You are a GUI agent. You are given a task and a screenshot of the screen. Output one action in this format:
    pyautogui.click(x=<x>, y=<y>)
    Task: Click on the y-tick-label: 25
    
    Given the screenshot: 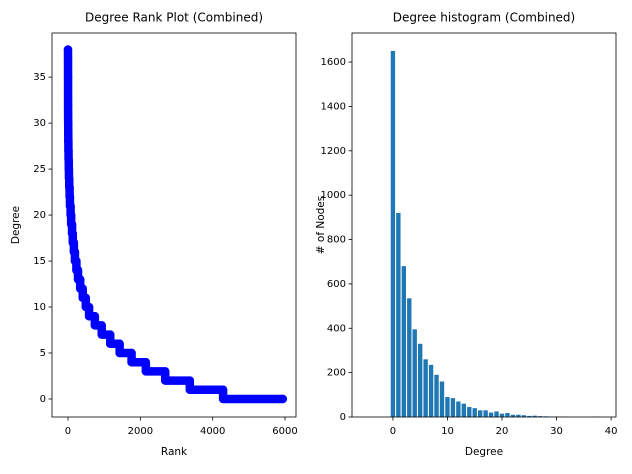 What is the action you would take?
    pyautogui.click(x=39, y=169)
    